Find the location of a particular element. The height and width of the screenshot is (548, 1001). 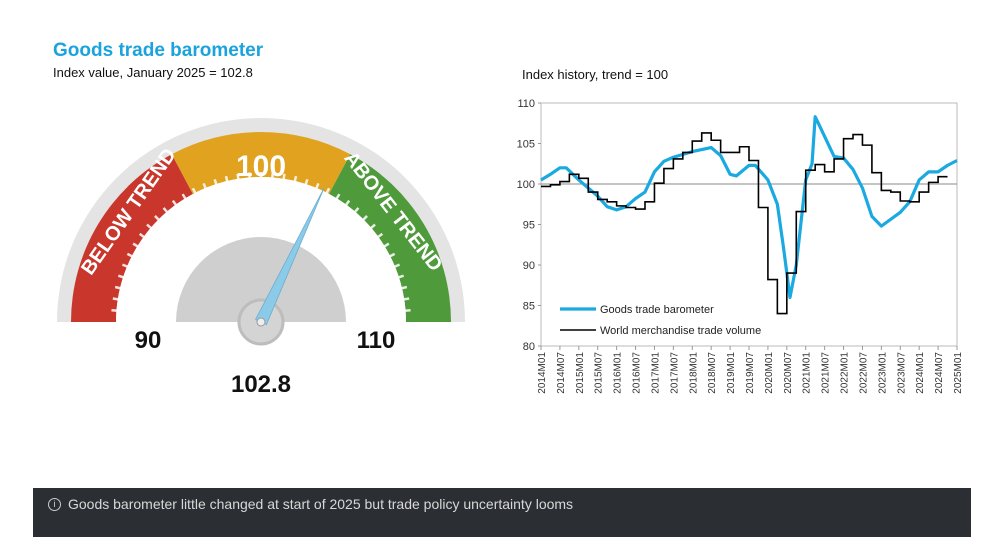

x-tick-label: 2023M01 is located at coordinates (882, 373).